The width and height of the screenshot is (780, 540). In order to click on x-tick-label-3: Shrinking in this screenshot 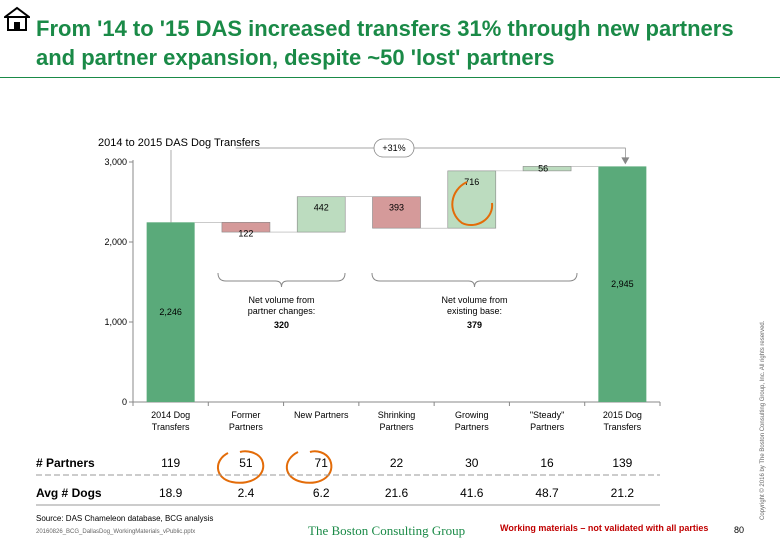, I will do `click(397, 415)`.